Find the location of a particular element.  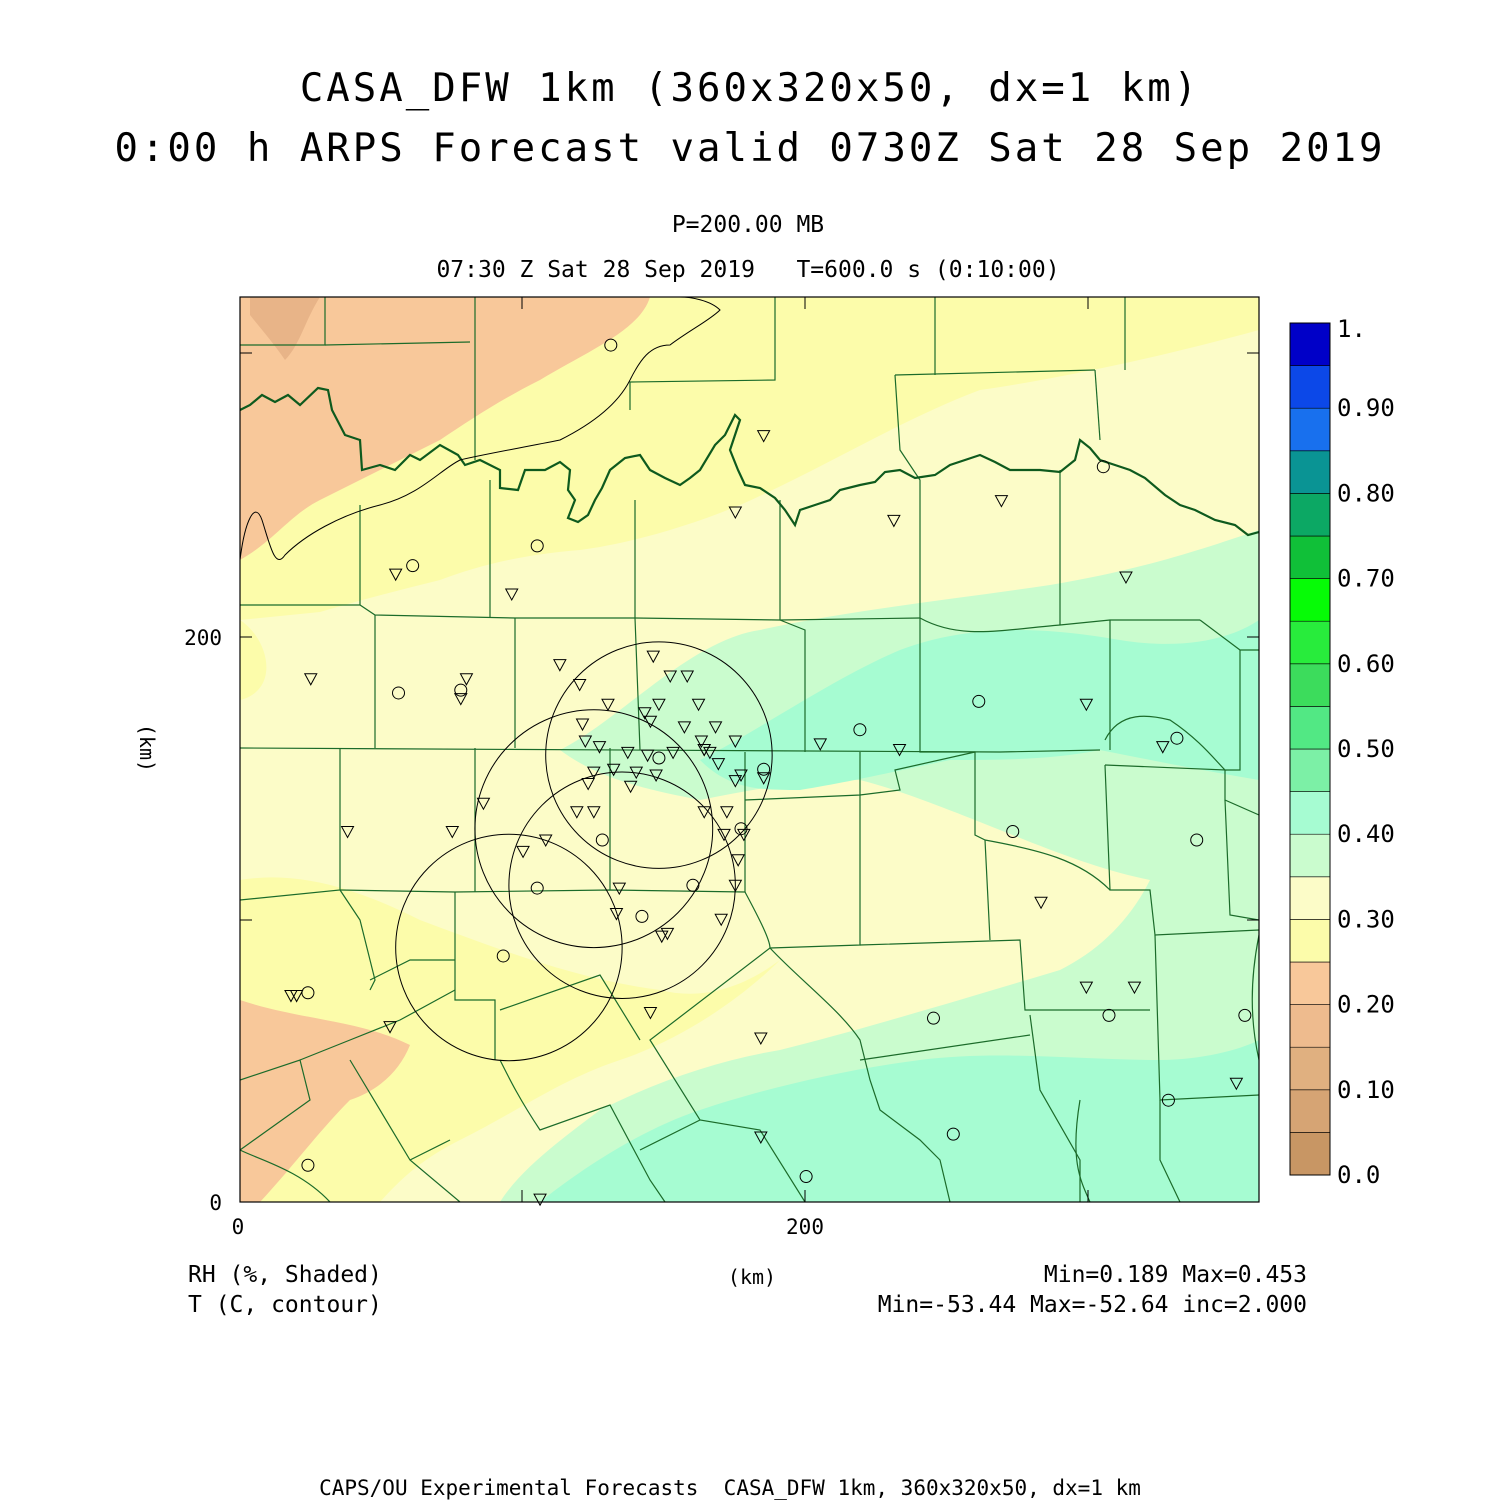

shaded-min-max: Min=0.189 Max=0.453 is located at coordinates (1175, 1275).